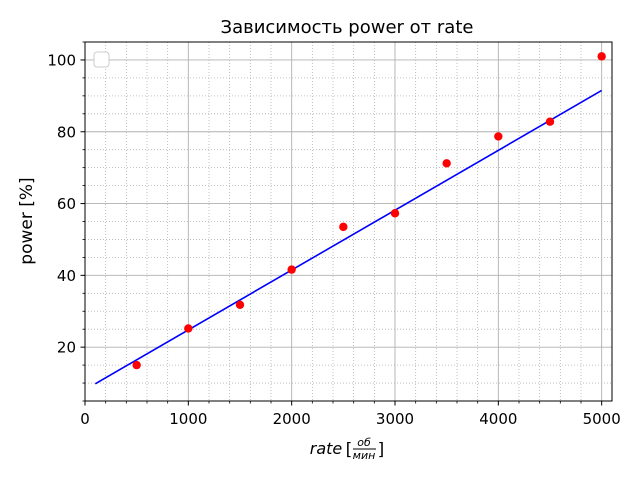  What do you see at coordinates (395, 419) in the screenshot?
I see `x-tick-label: 3000` at bounding box center [395, 419].